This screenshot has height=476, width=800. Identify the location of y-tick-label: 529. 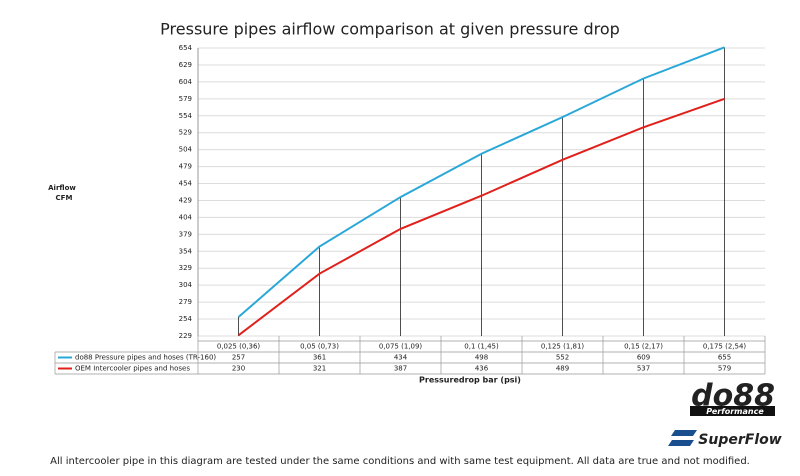
(185, 133).